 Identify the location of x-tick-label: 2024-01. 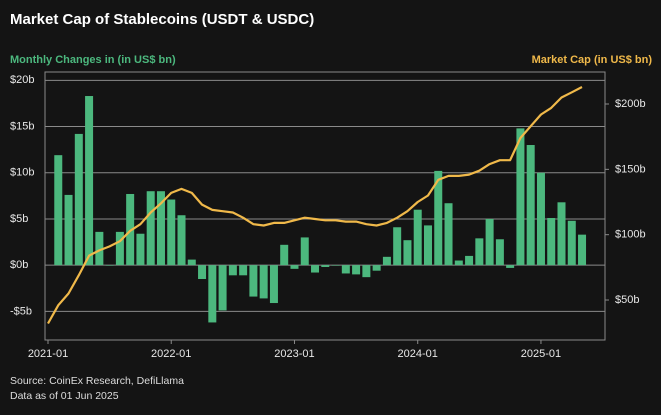
(418, 354).